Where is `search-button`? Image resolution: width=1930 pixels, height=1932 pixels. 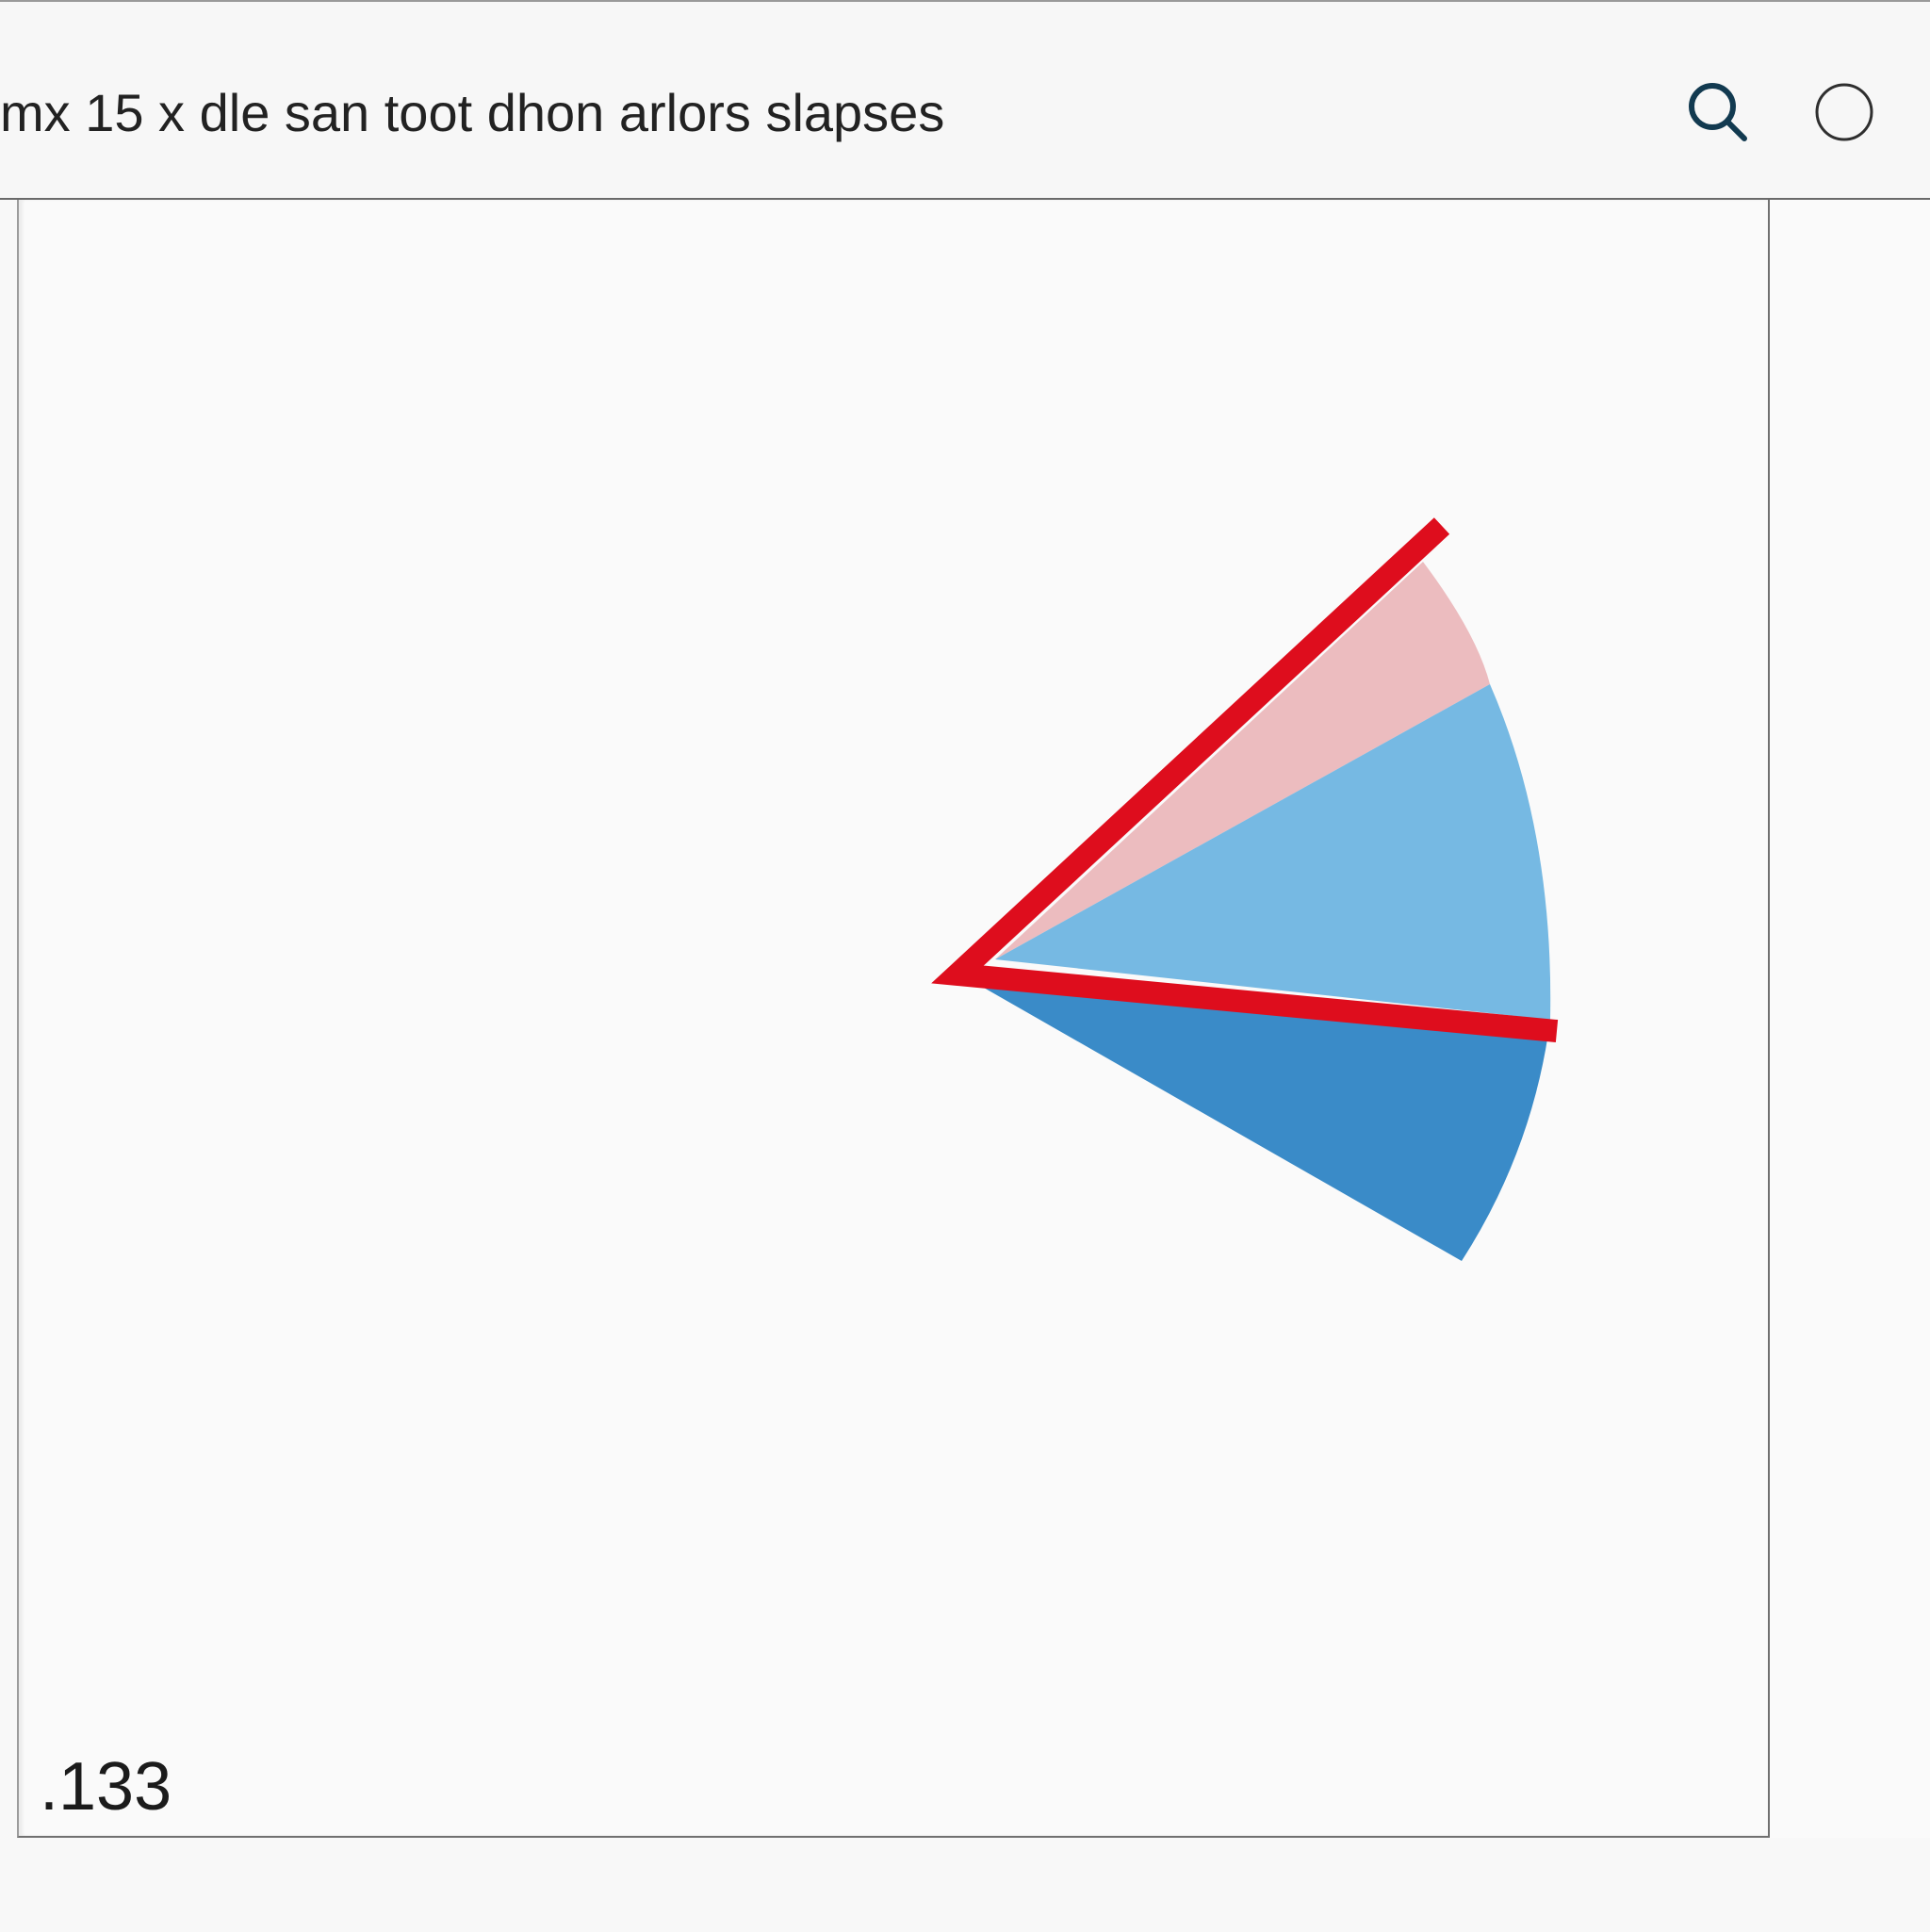
search-button is located at coordinates (1718, 112).